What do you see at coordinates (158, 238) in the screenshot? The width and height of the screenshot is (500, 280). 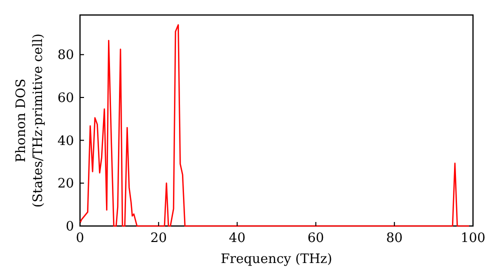 I see `x-tick-label: 20` at bounding box center [158, 238].